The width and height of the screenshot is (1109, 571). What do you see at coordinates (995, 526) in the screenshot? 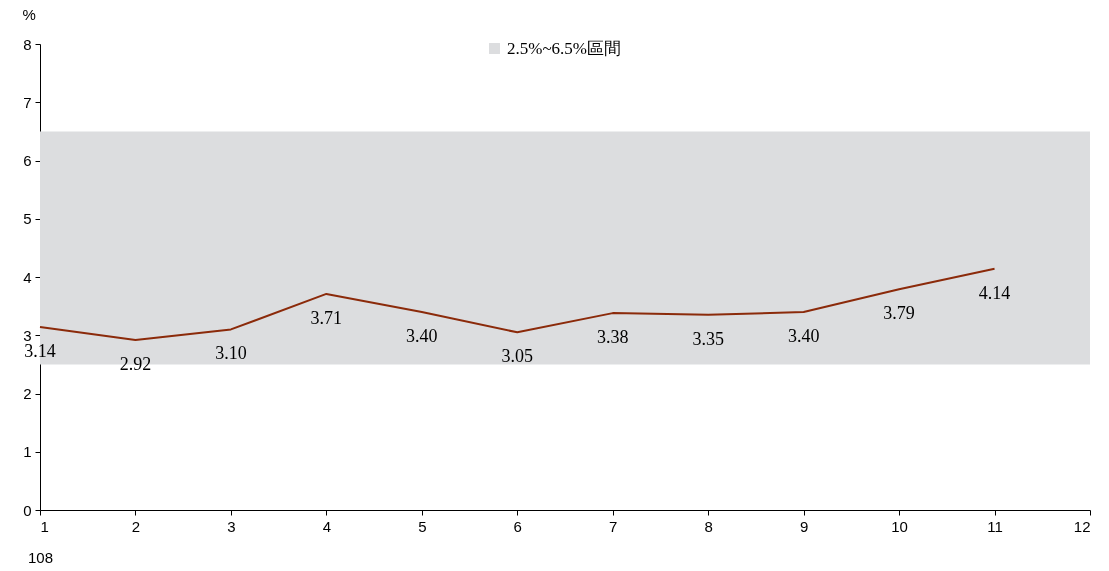
I see `x-tick-label: 11` at bounding box center [995, 526].